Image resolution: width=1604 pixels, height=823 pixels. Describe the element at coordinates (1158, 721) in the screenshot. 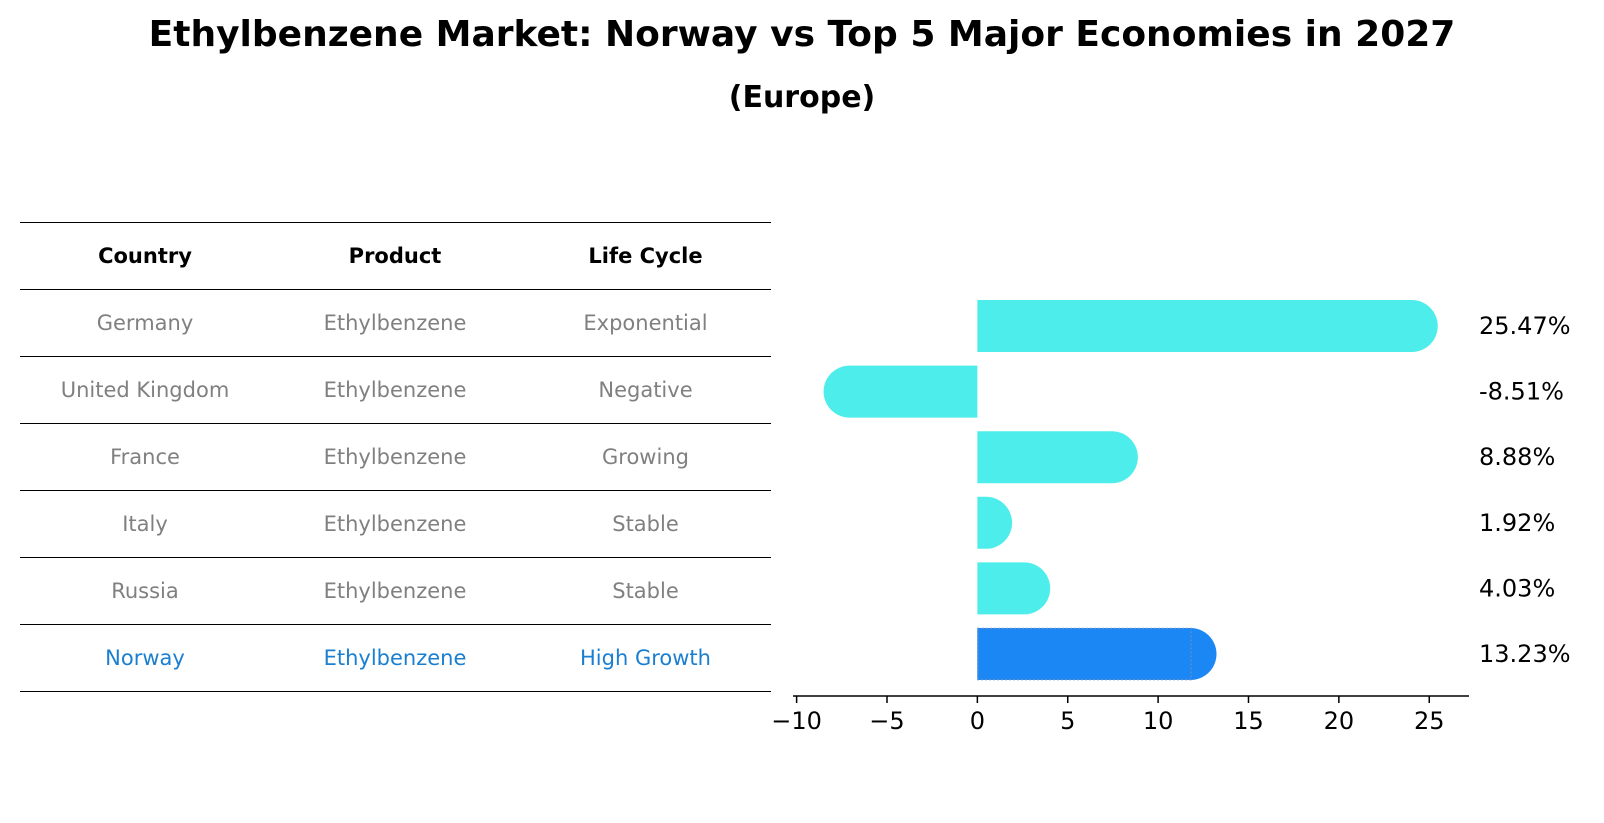

I see `x-tick-label: 10` at that location.